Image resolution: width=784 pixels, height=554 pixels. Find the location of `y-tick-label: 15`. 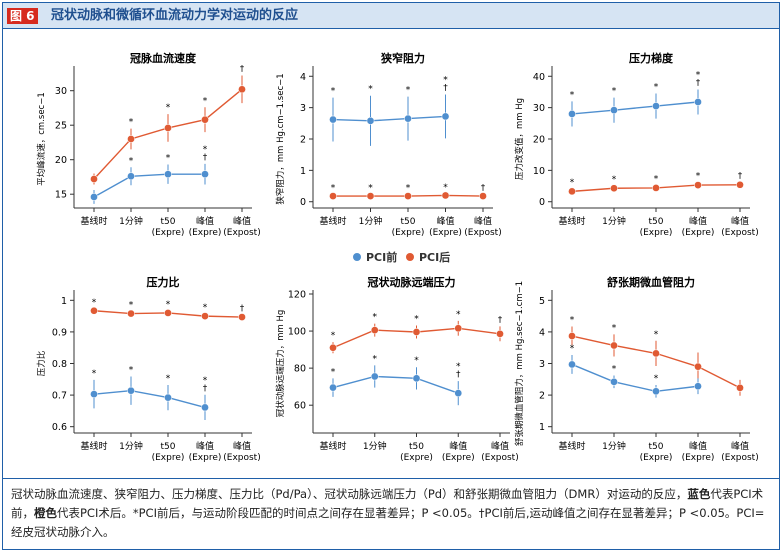

y-tick-label: 15 is located at coordinates (61, 195).